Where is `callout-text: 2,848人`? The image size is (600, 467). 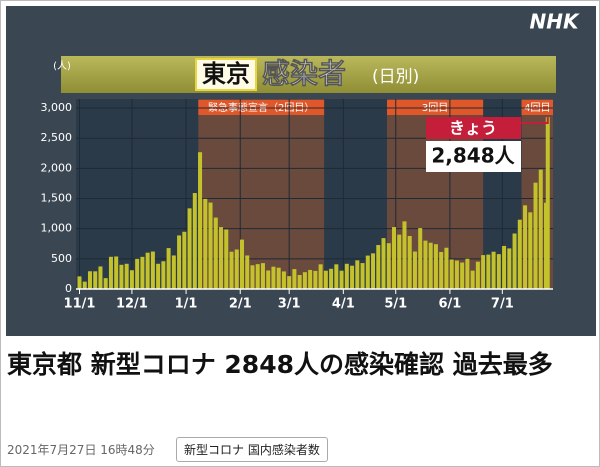 callout-text: 2,848人 is located at coordinates (473, 156).